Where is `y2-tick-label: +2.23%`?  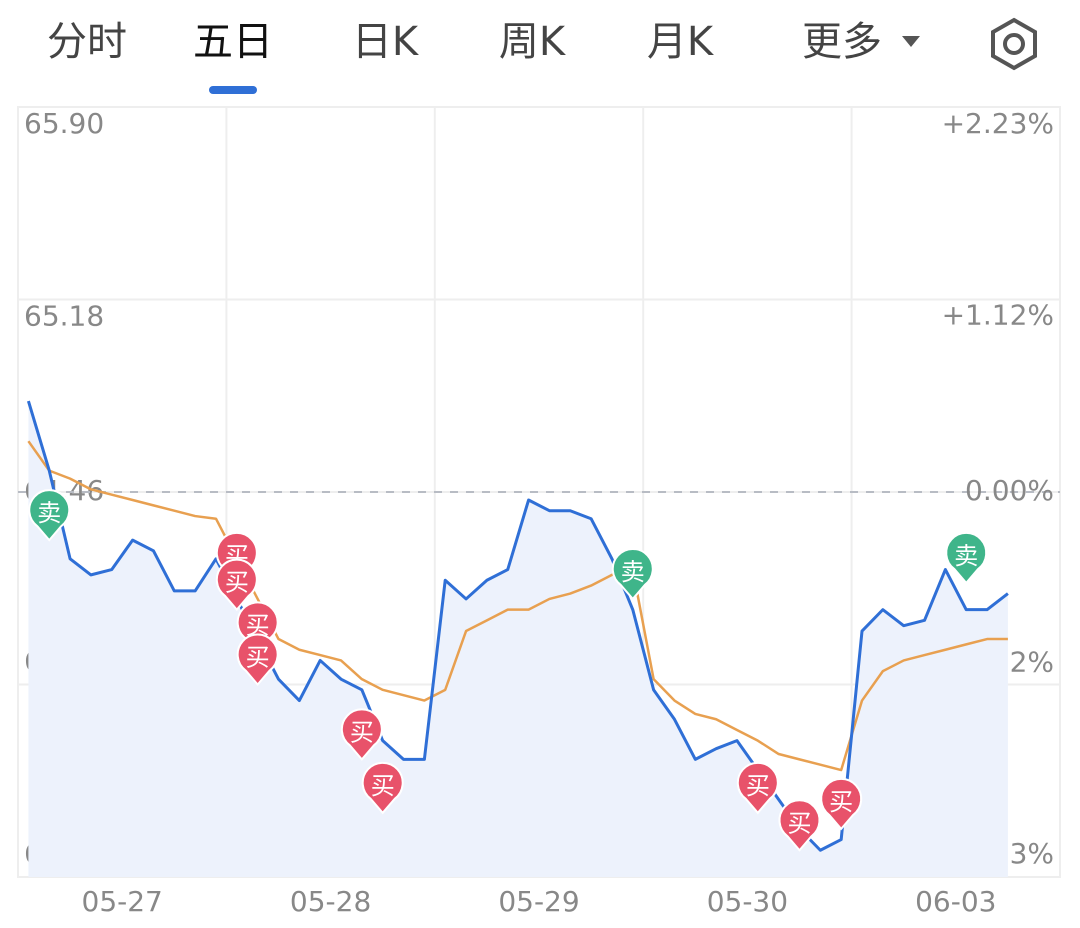
y2-tick-label: +2.23% is located at coordinates (998, 123).